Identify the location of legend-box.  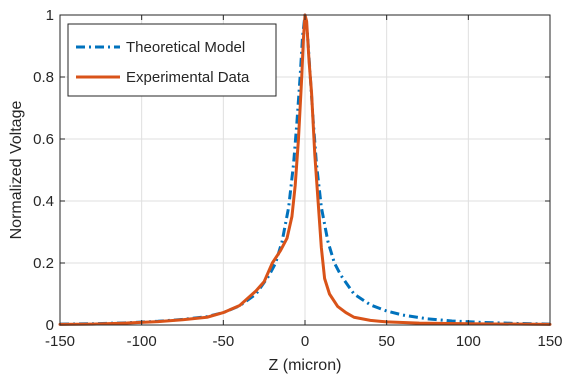
(172, 60).